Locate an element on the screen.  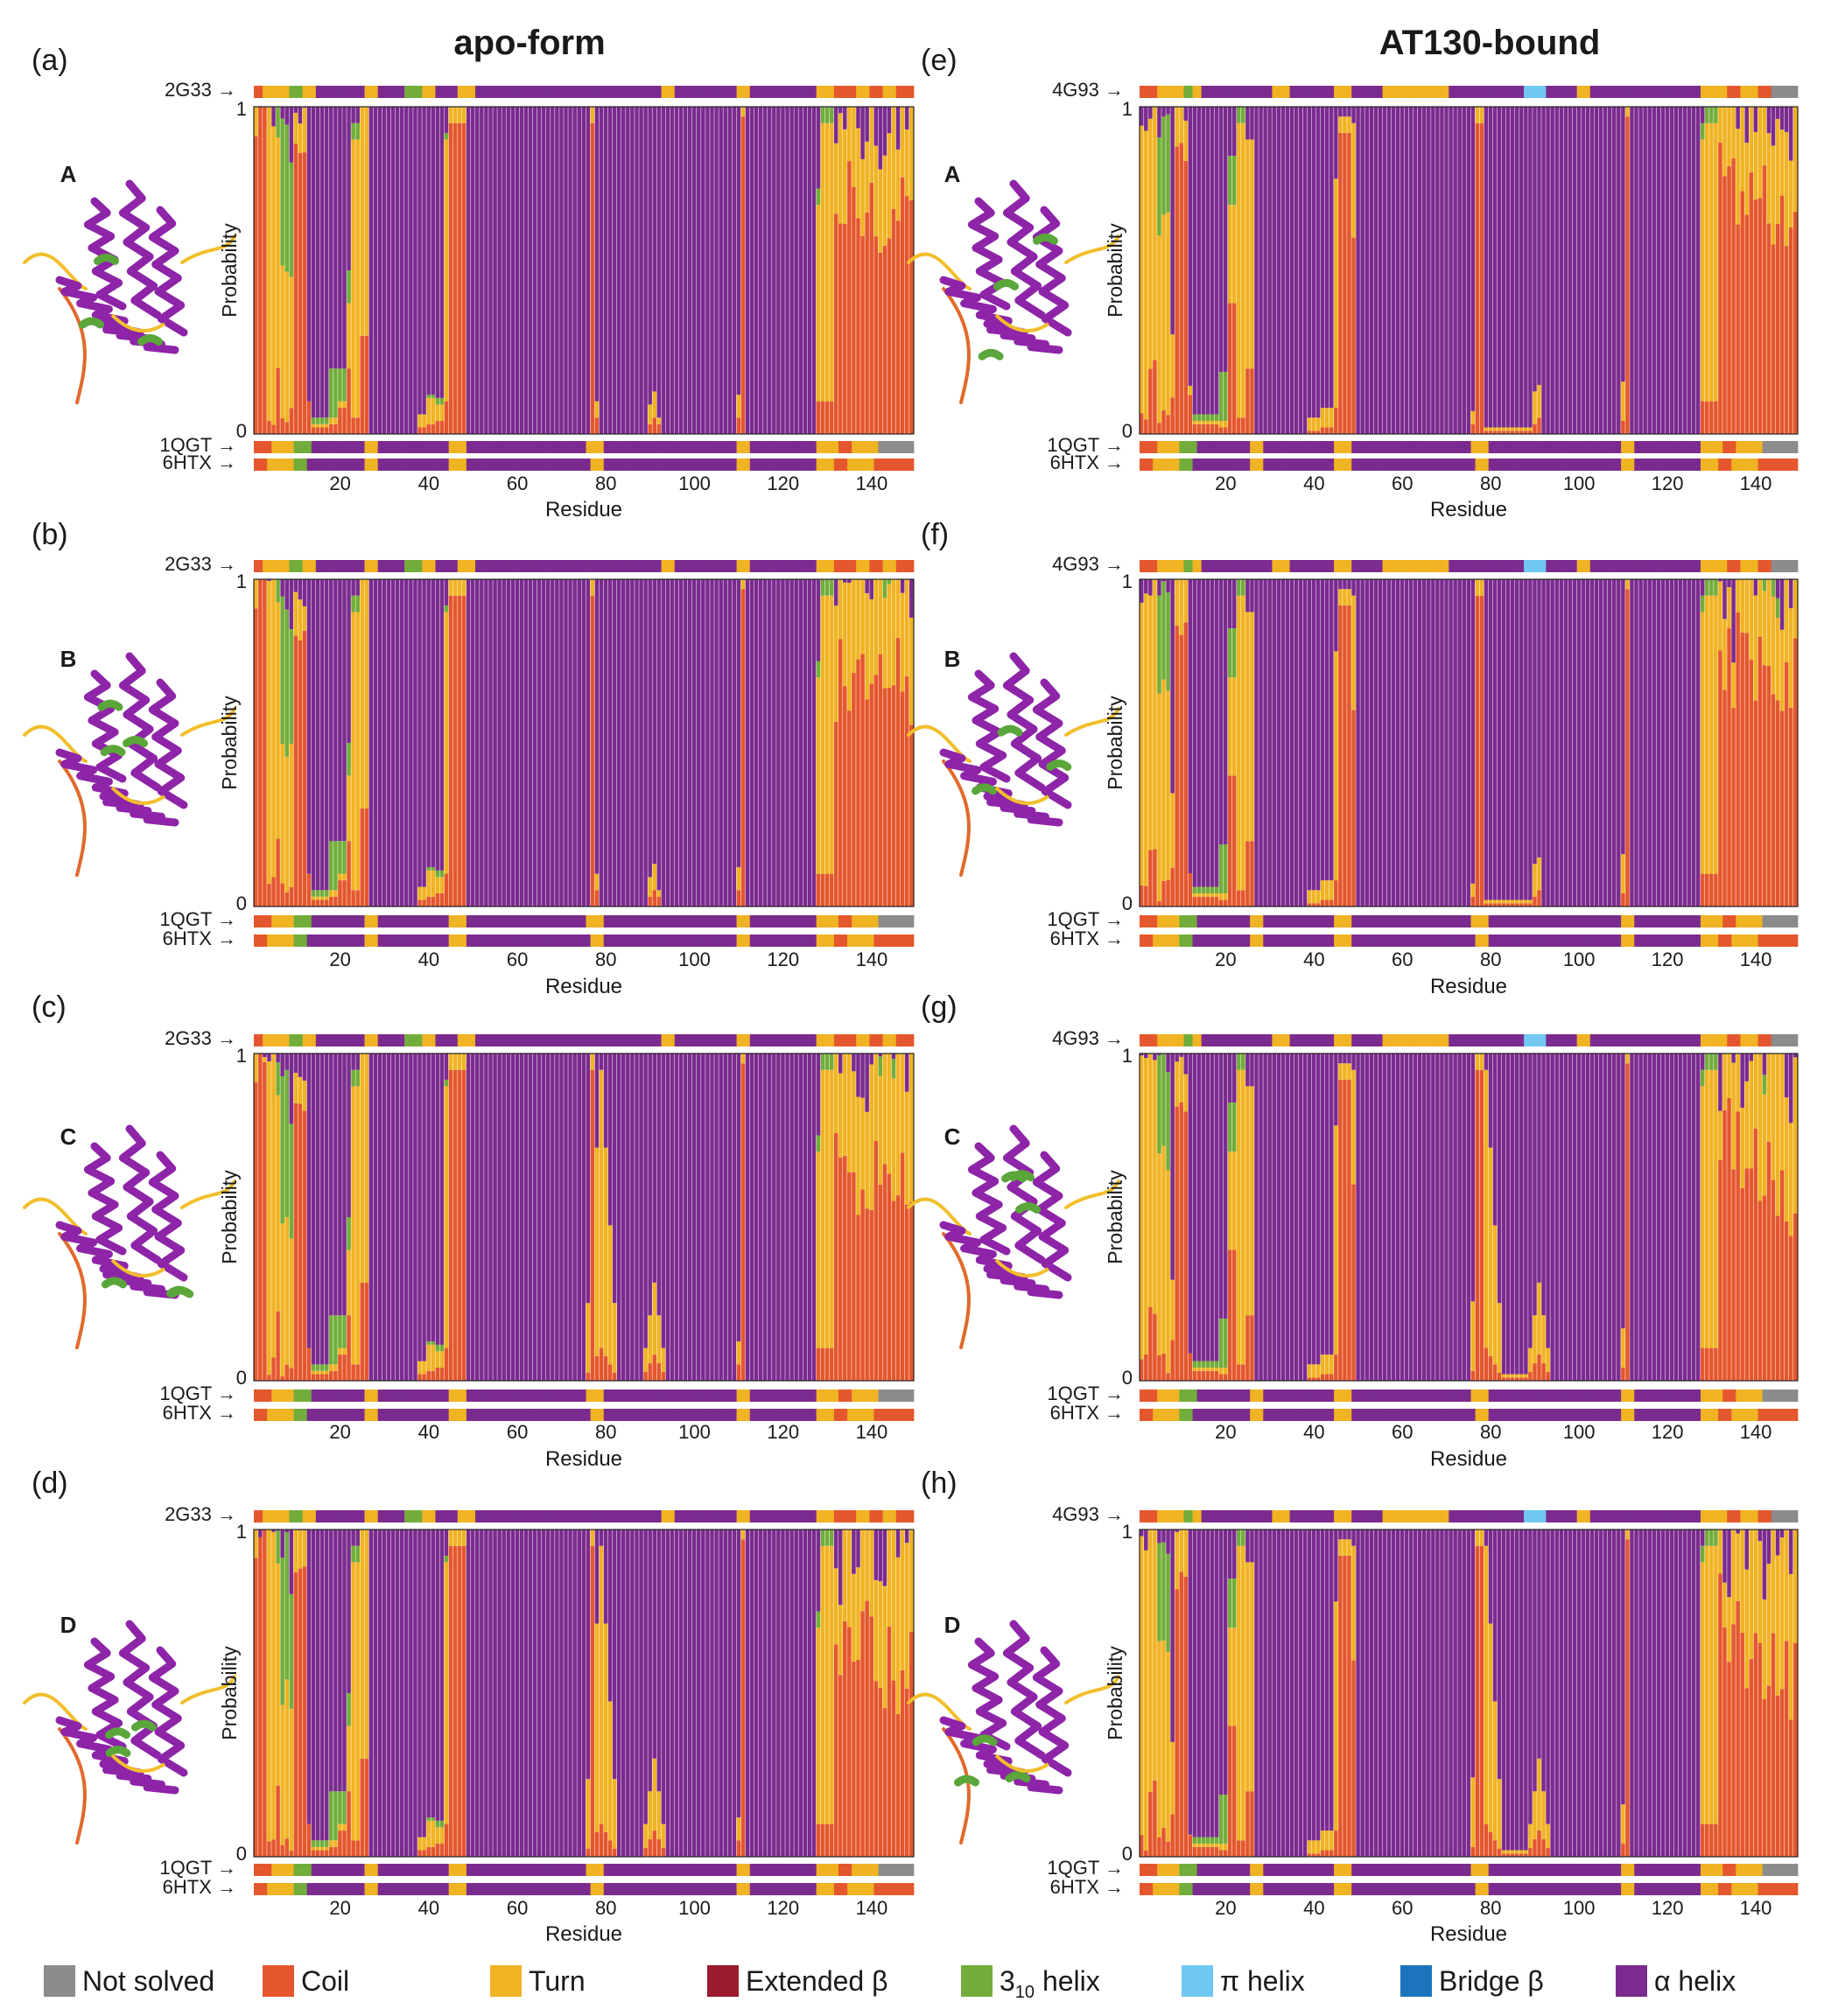
column-title-holo: AT130-bound is located at coordinates (1490, 43).